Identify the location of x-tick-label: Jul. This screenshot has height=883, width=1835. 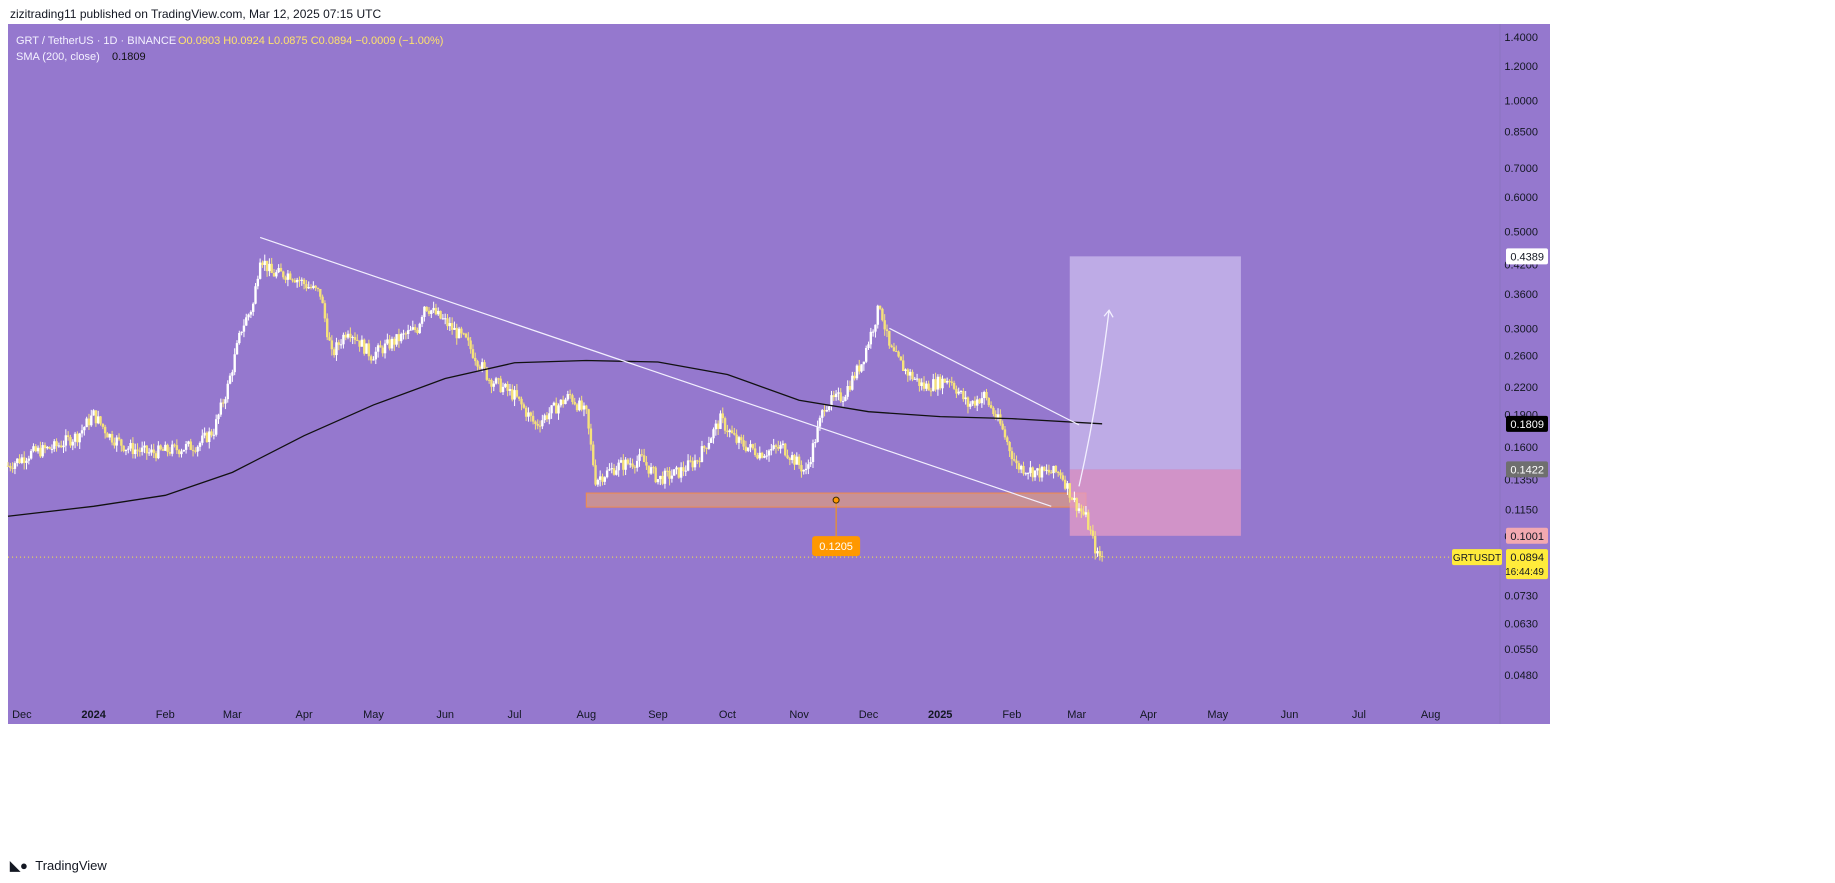
(1359, 715).